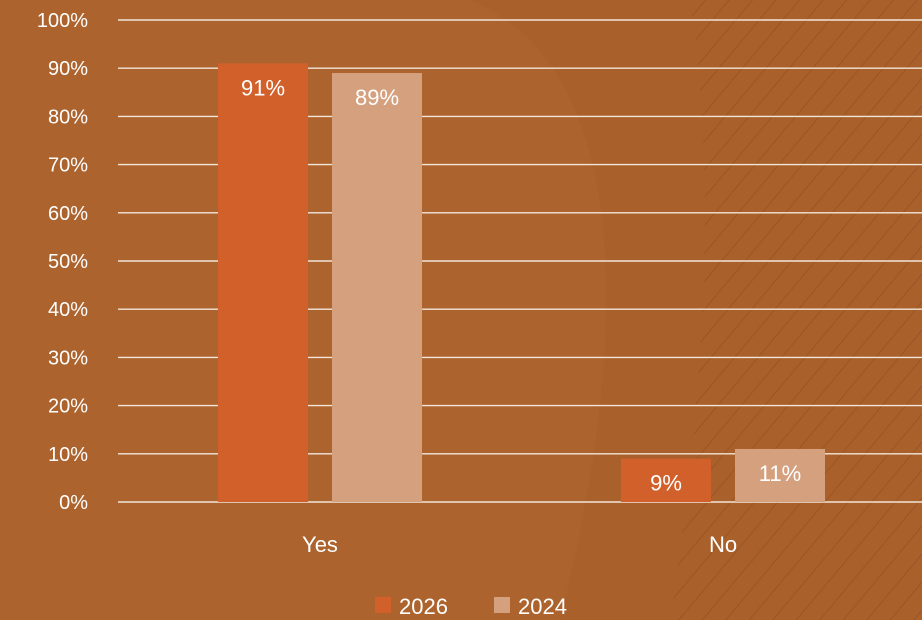  Describe the element at coordinates (68, 407) in the screenshot. I see `y-tick-label: 20%` at that location.